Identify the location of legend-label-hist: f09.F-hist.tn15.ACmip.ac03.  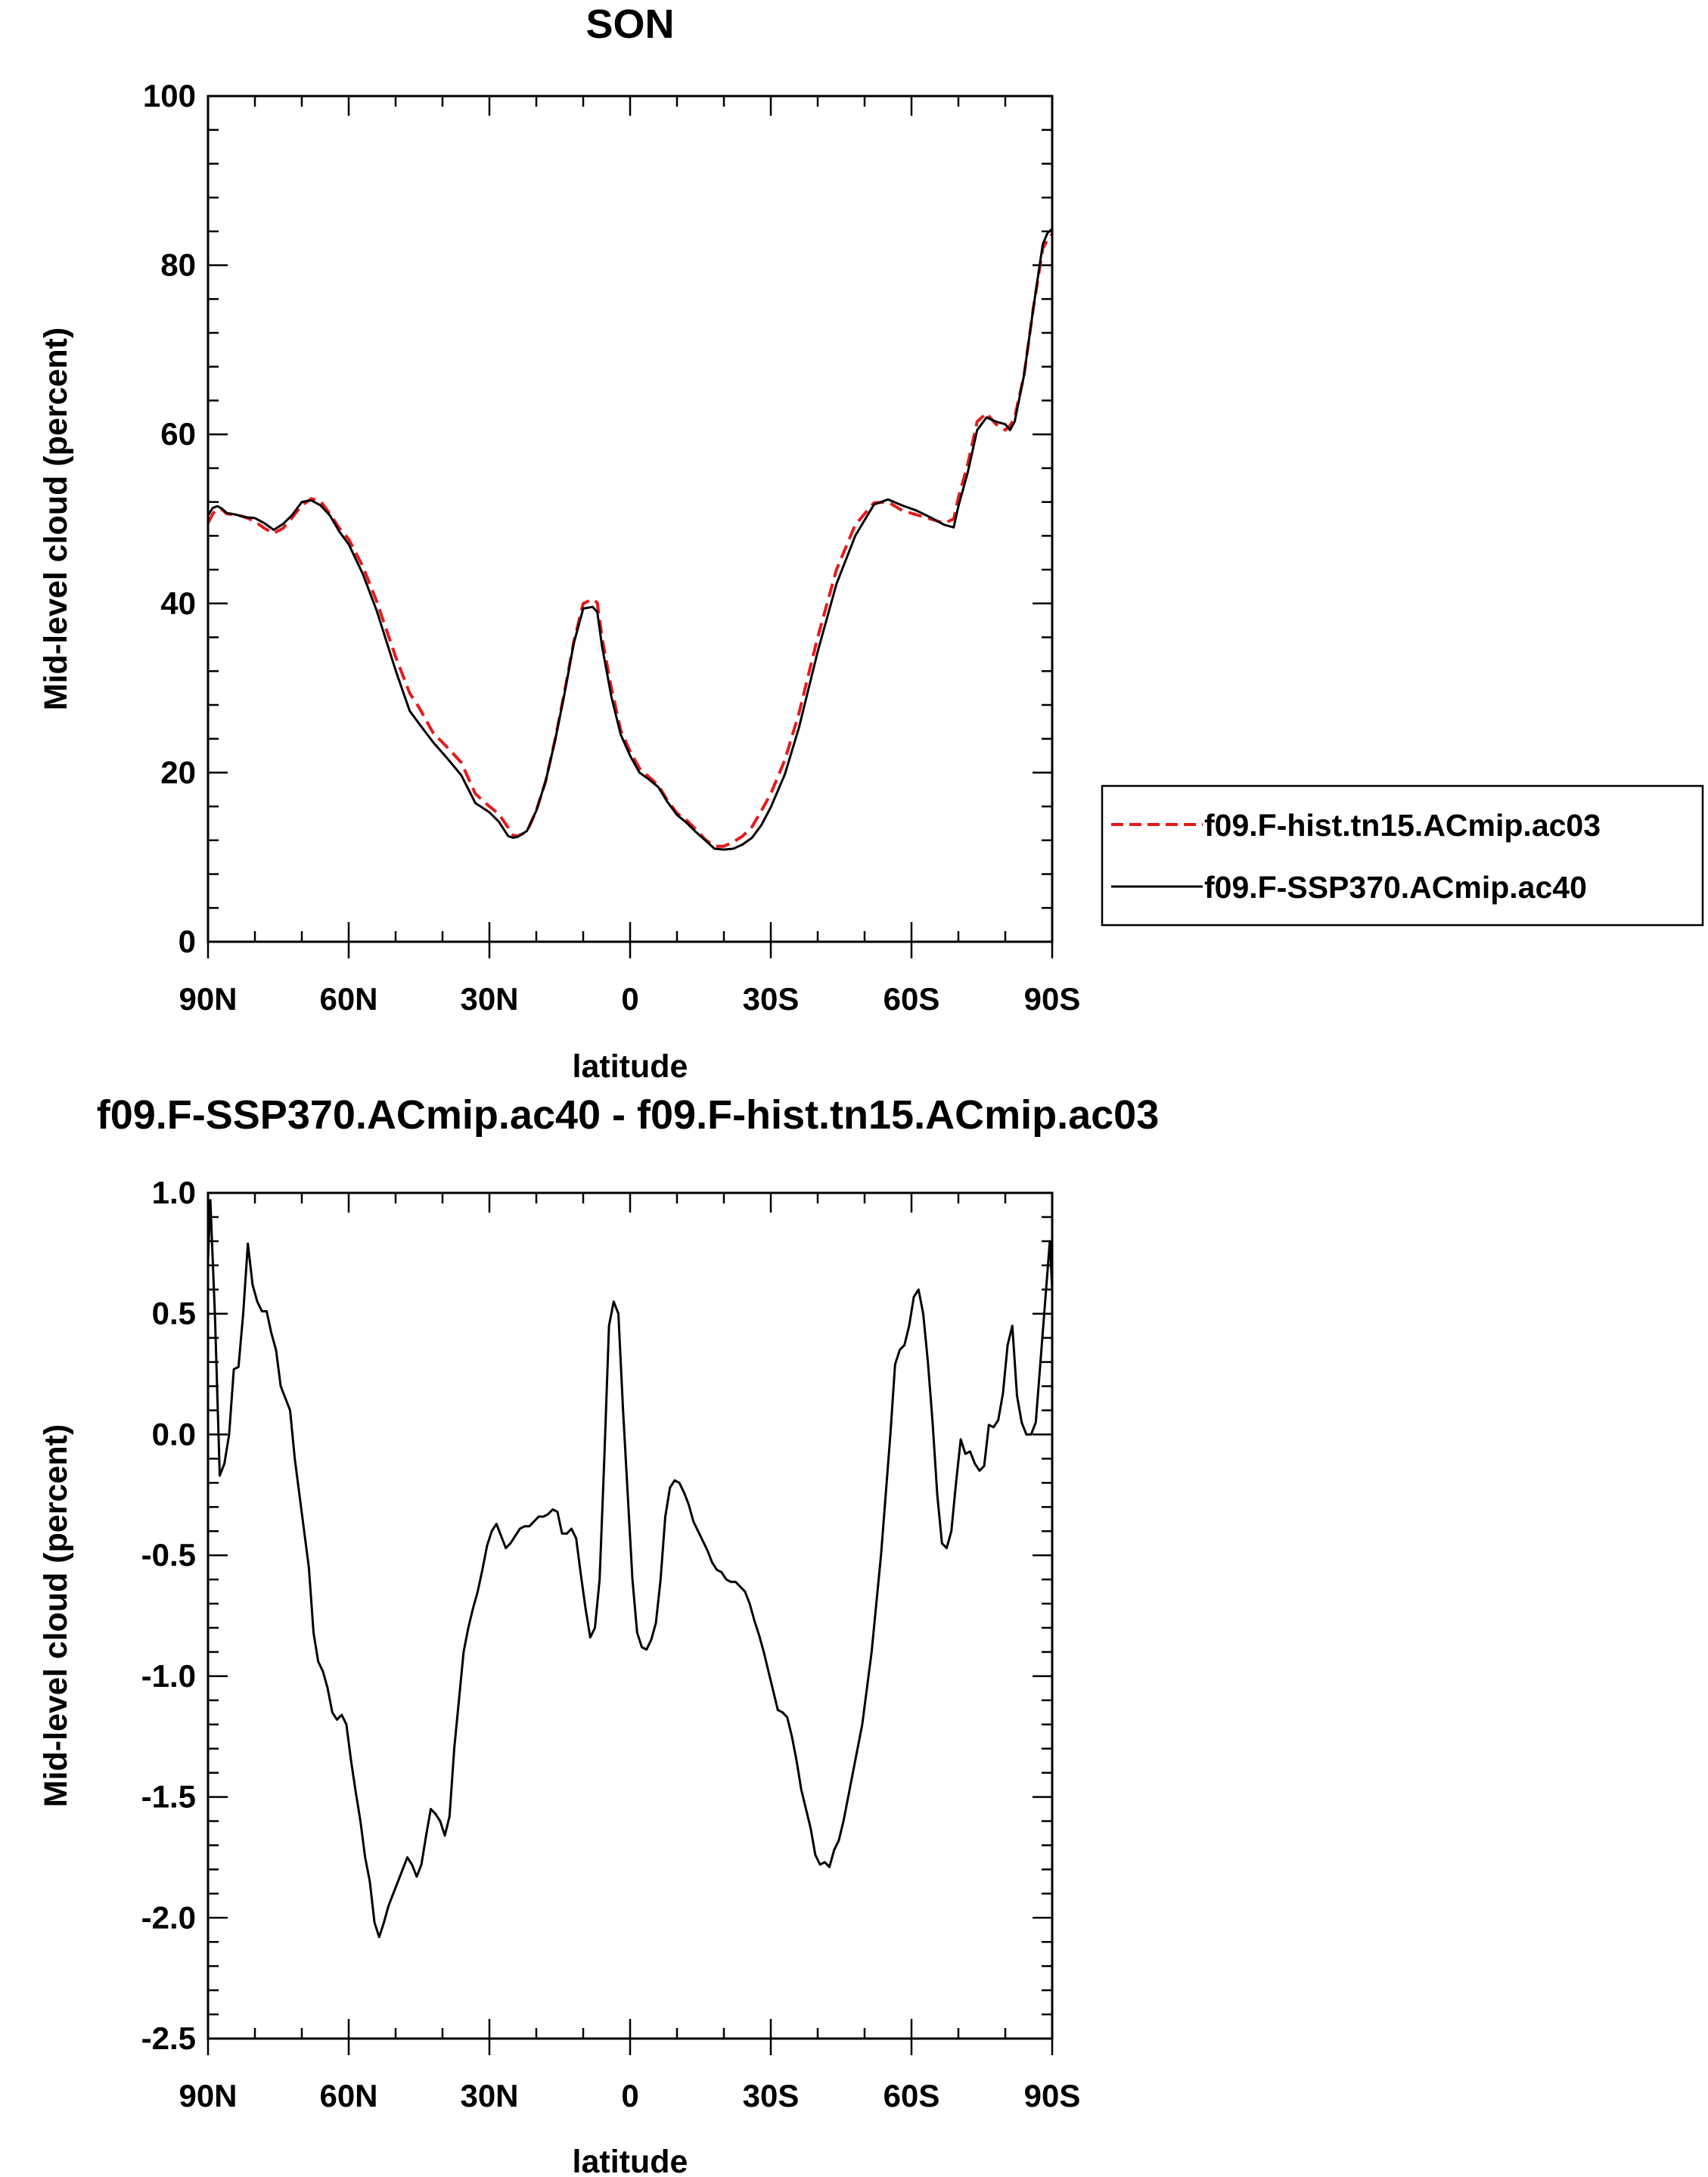
(1402, 825).